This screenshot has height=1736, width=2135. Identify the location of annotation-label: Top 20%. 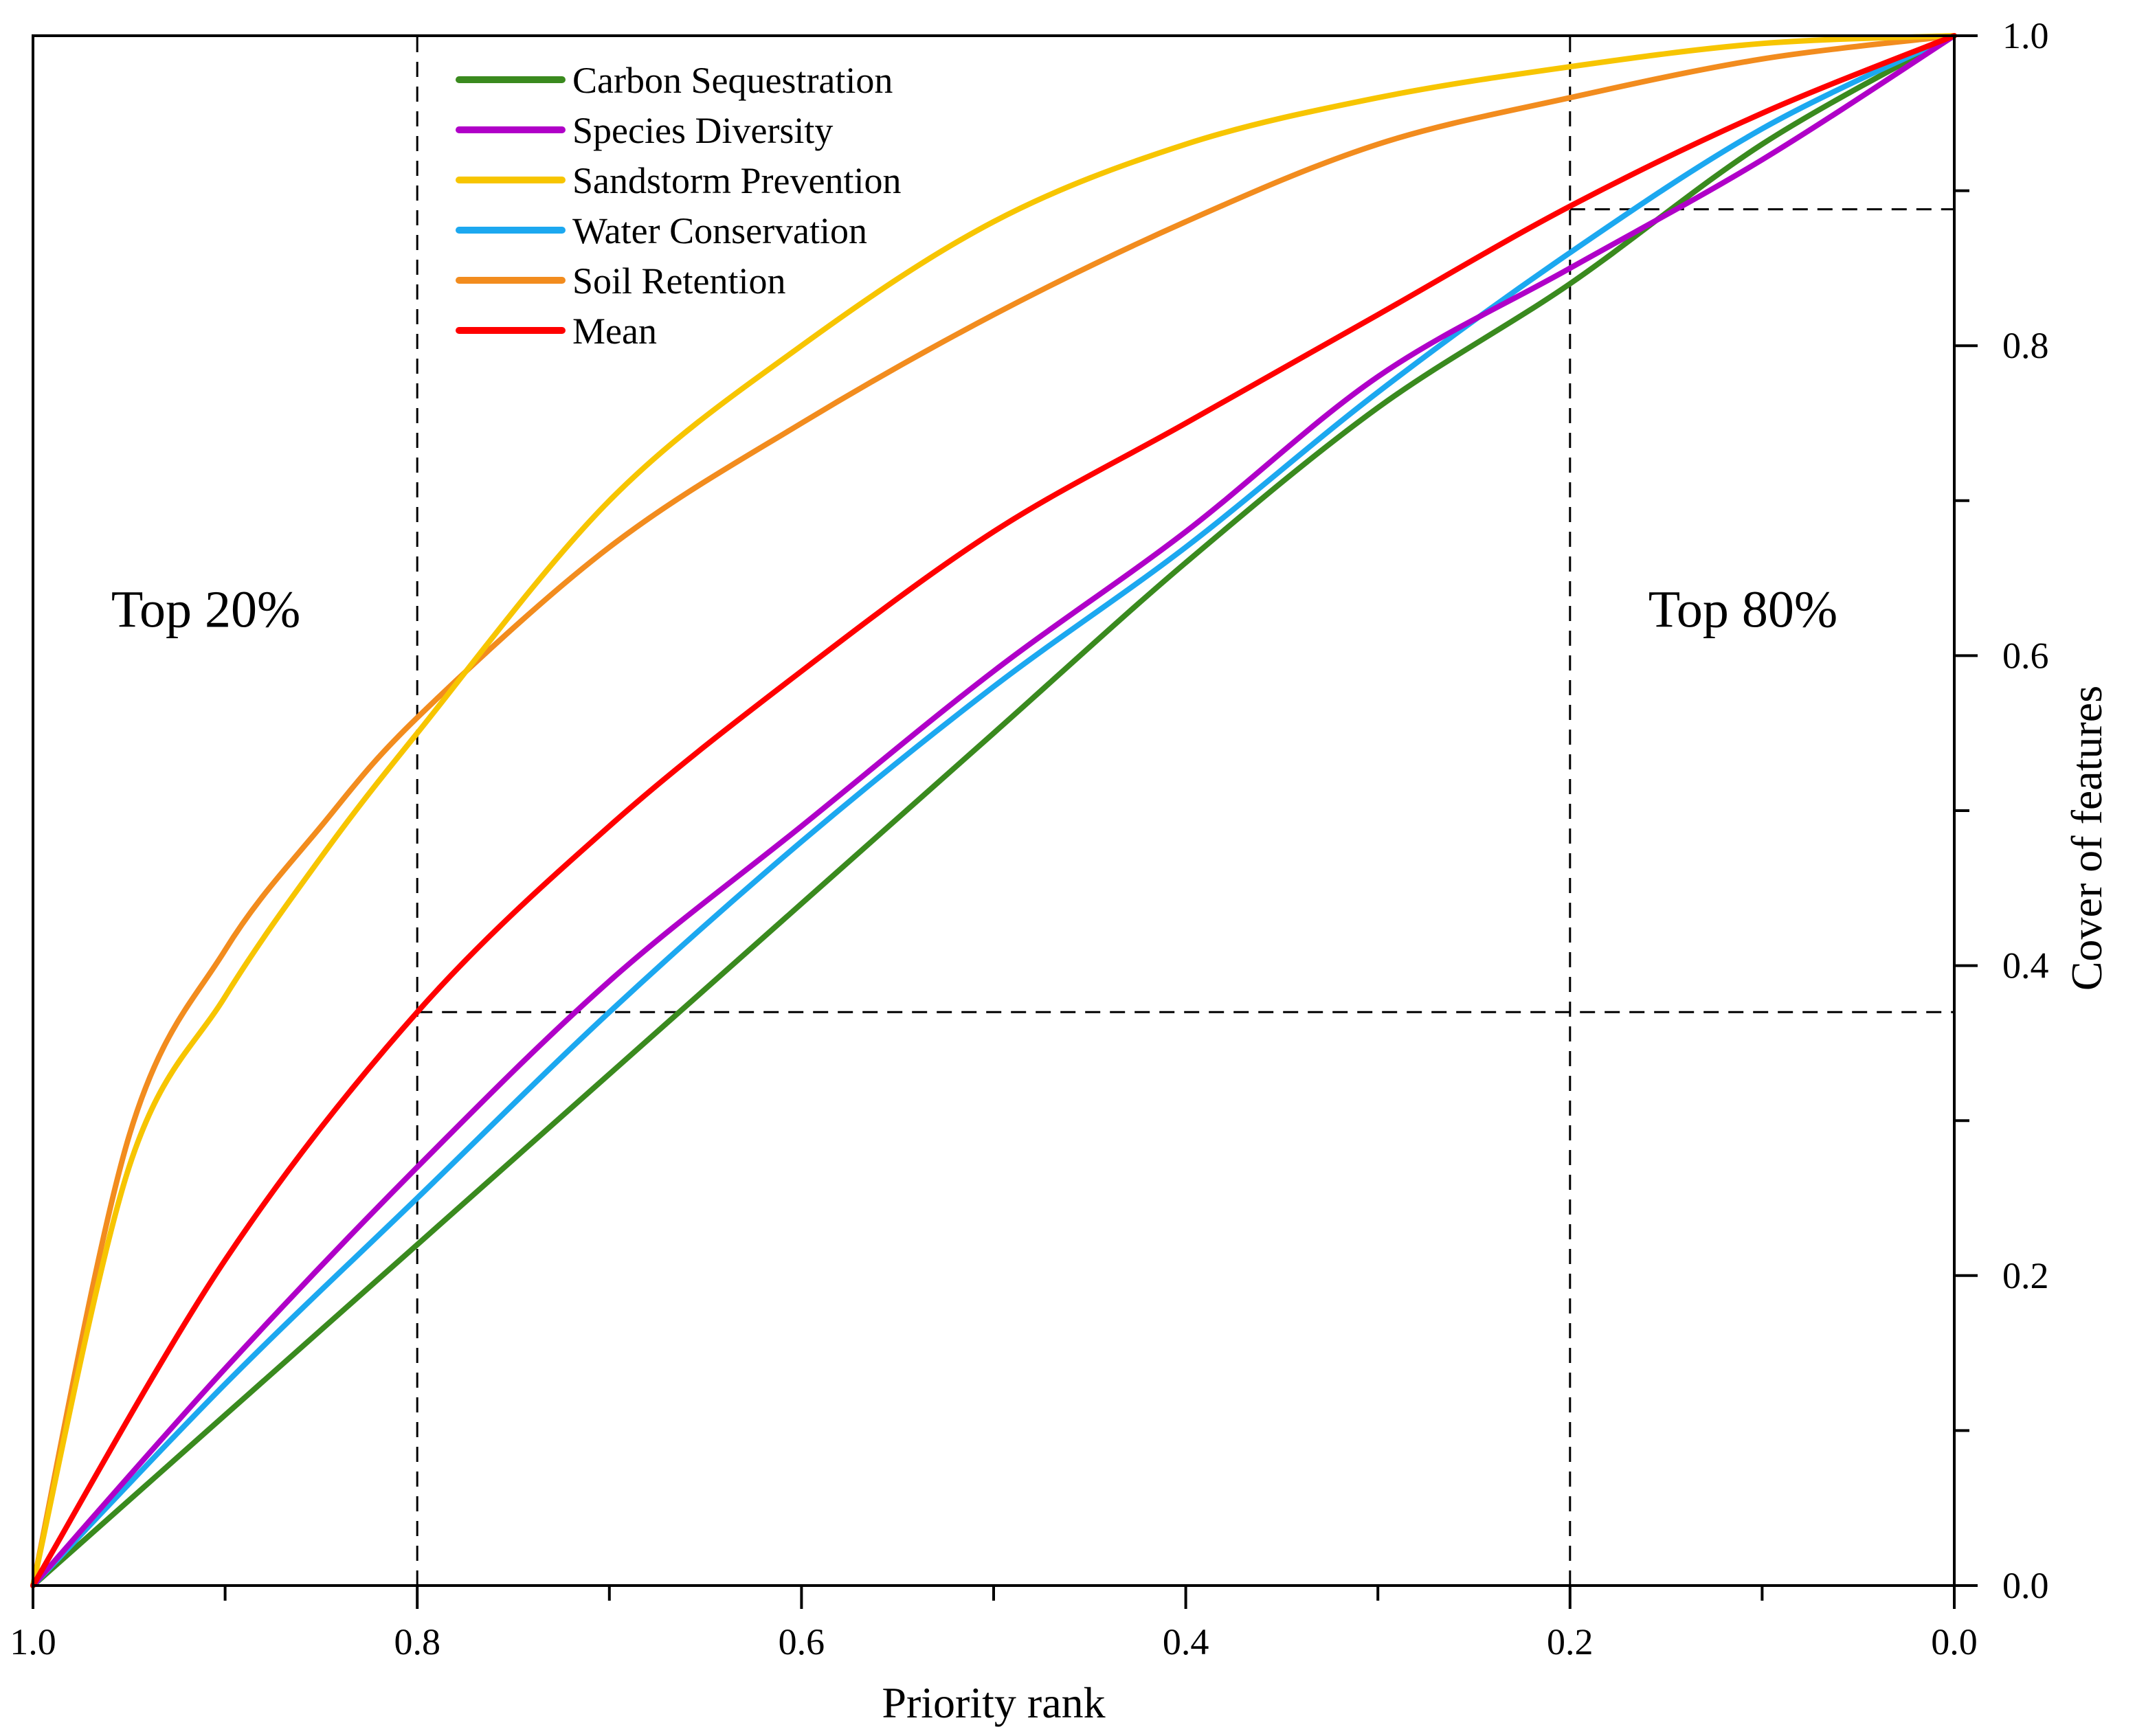
(206, 610).